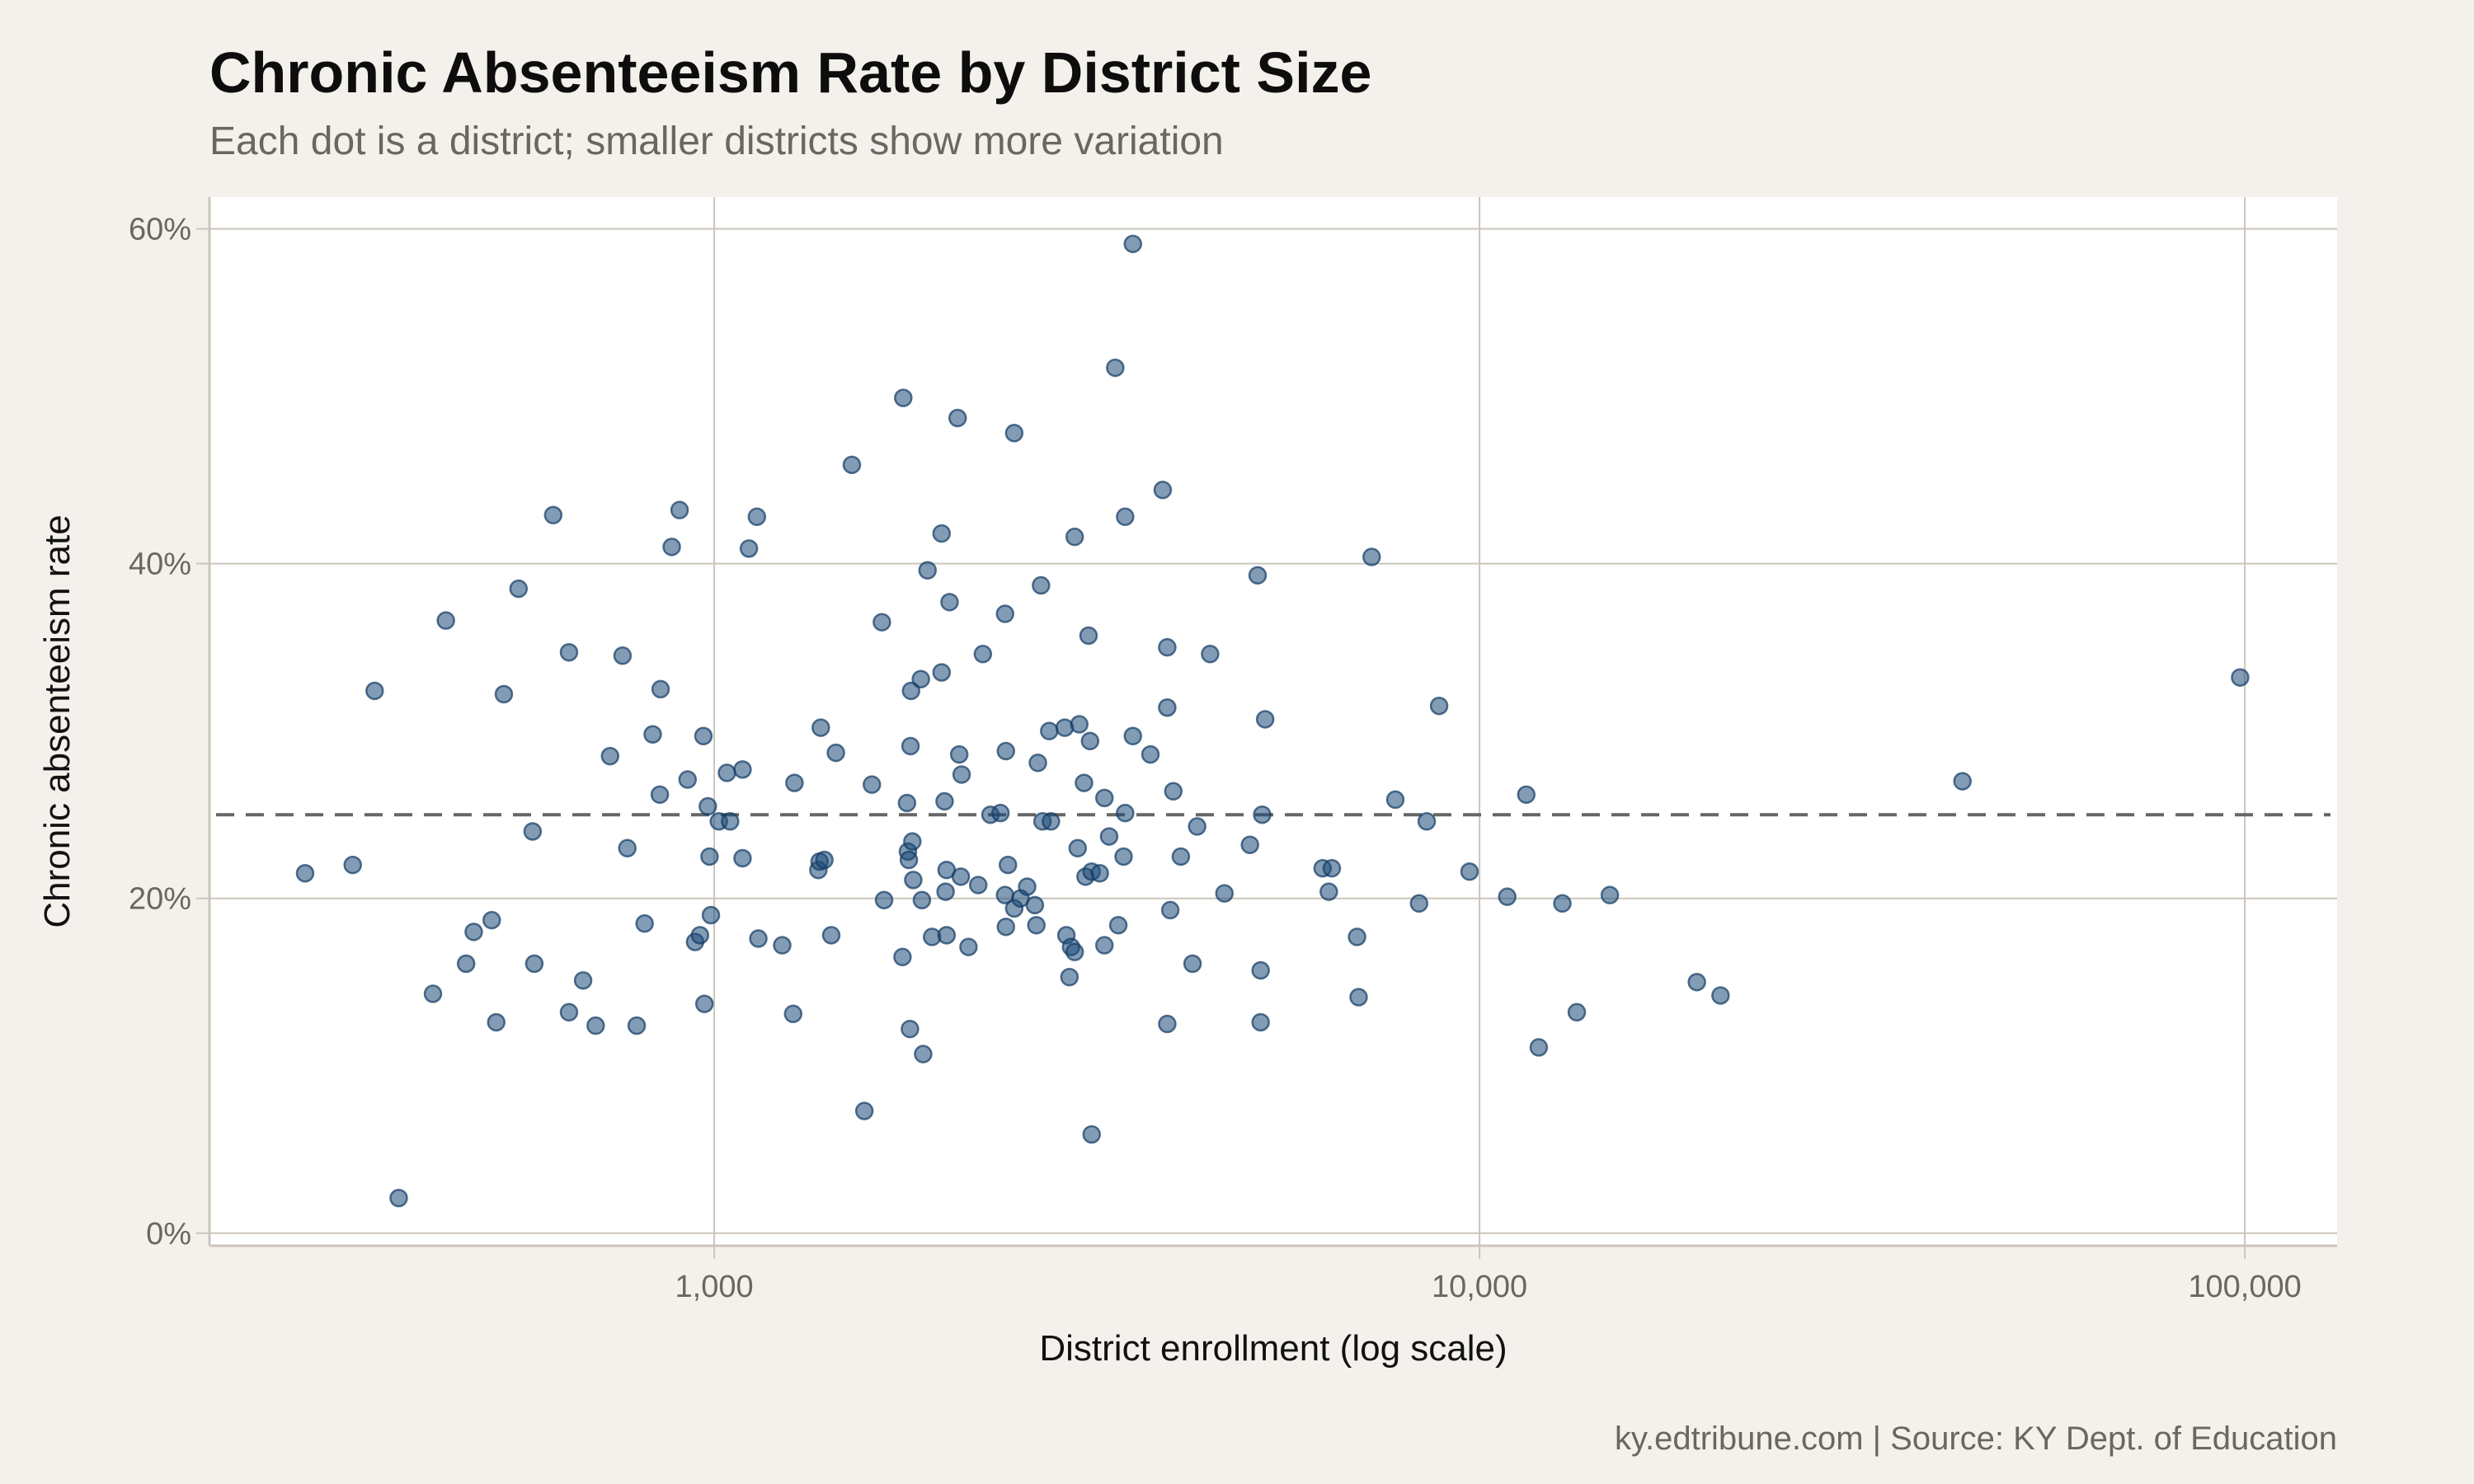 The image size is (2474, 1484). Describe the element at coordinates (57, 721) in the screenshot. I see `y-axis-title: Chronic absenteeism rate` at that location.